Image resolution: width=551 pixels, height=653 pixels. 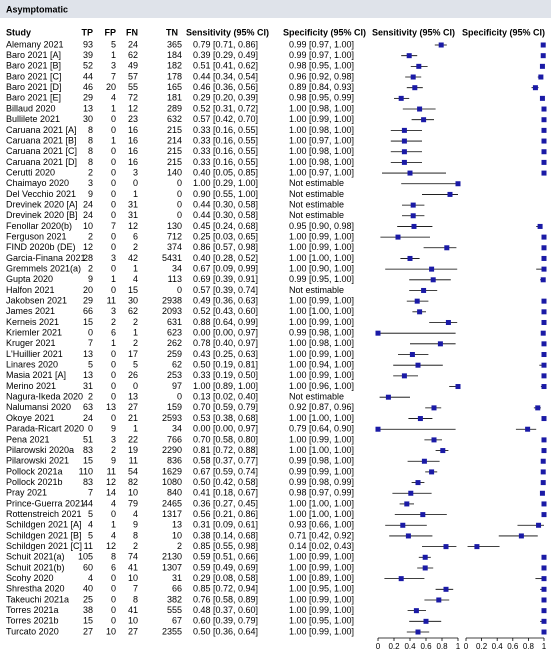 What do you see at coordinates (225, 493) in the screenshot?
I see `sensitivity-ci: 0.41 [0.18, 0.67]` at bounding box center [225, 493].